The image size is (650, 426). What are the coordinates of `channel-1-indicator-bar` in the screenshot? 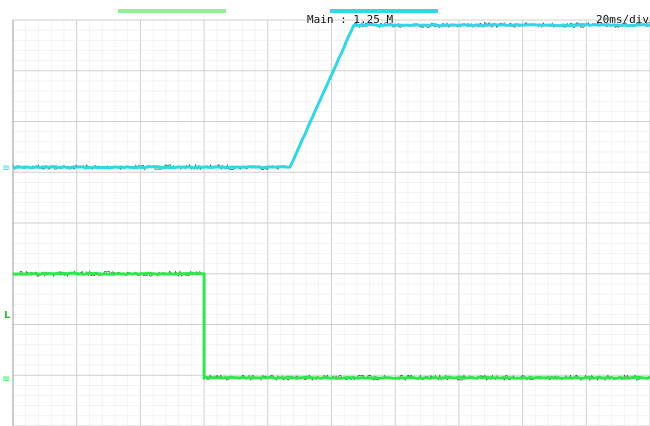 It's located at (384, 11).